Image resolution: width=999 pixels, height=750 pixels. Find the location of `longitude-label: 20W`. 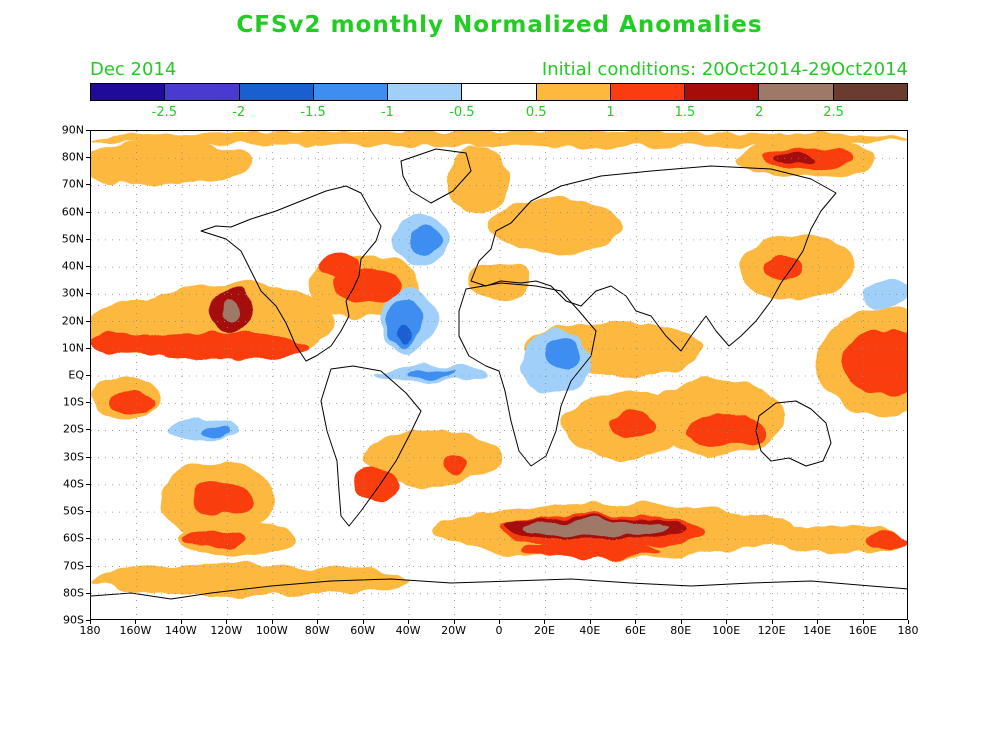

longitude-label: 20W is located at coordinates (453, 630).